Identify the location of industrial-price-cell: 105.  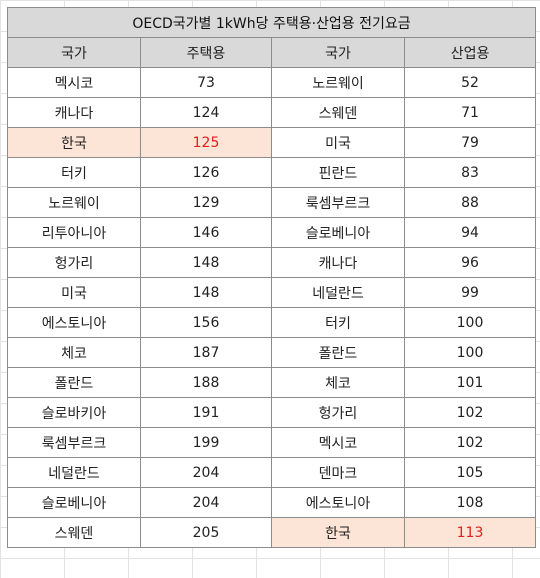
(470, 472).